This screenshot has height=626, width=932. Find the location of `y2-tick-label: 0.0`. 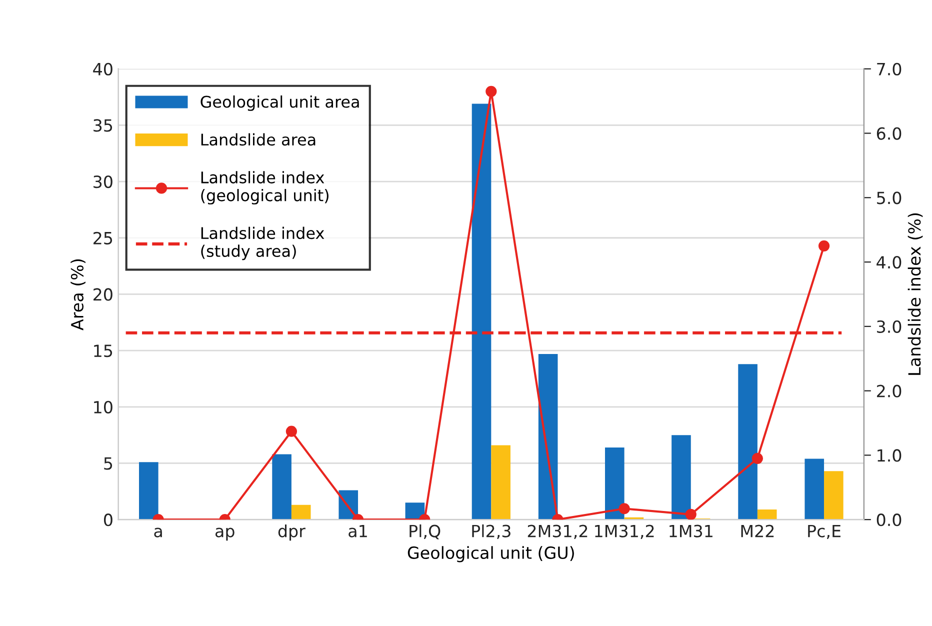

y2-tick-label: 0.0 is located at coordinates (889, 520).